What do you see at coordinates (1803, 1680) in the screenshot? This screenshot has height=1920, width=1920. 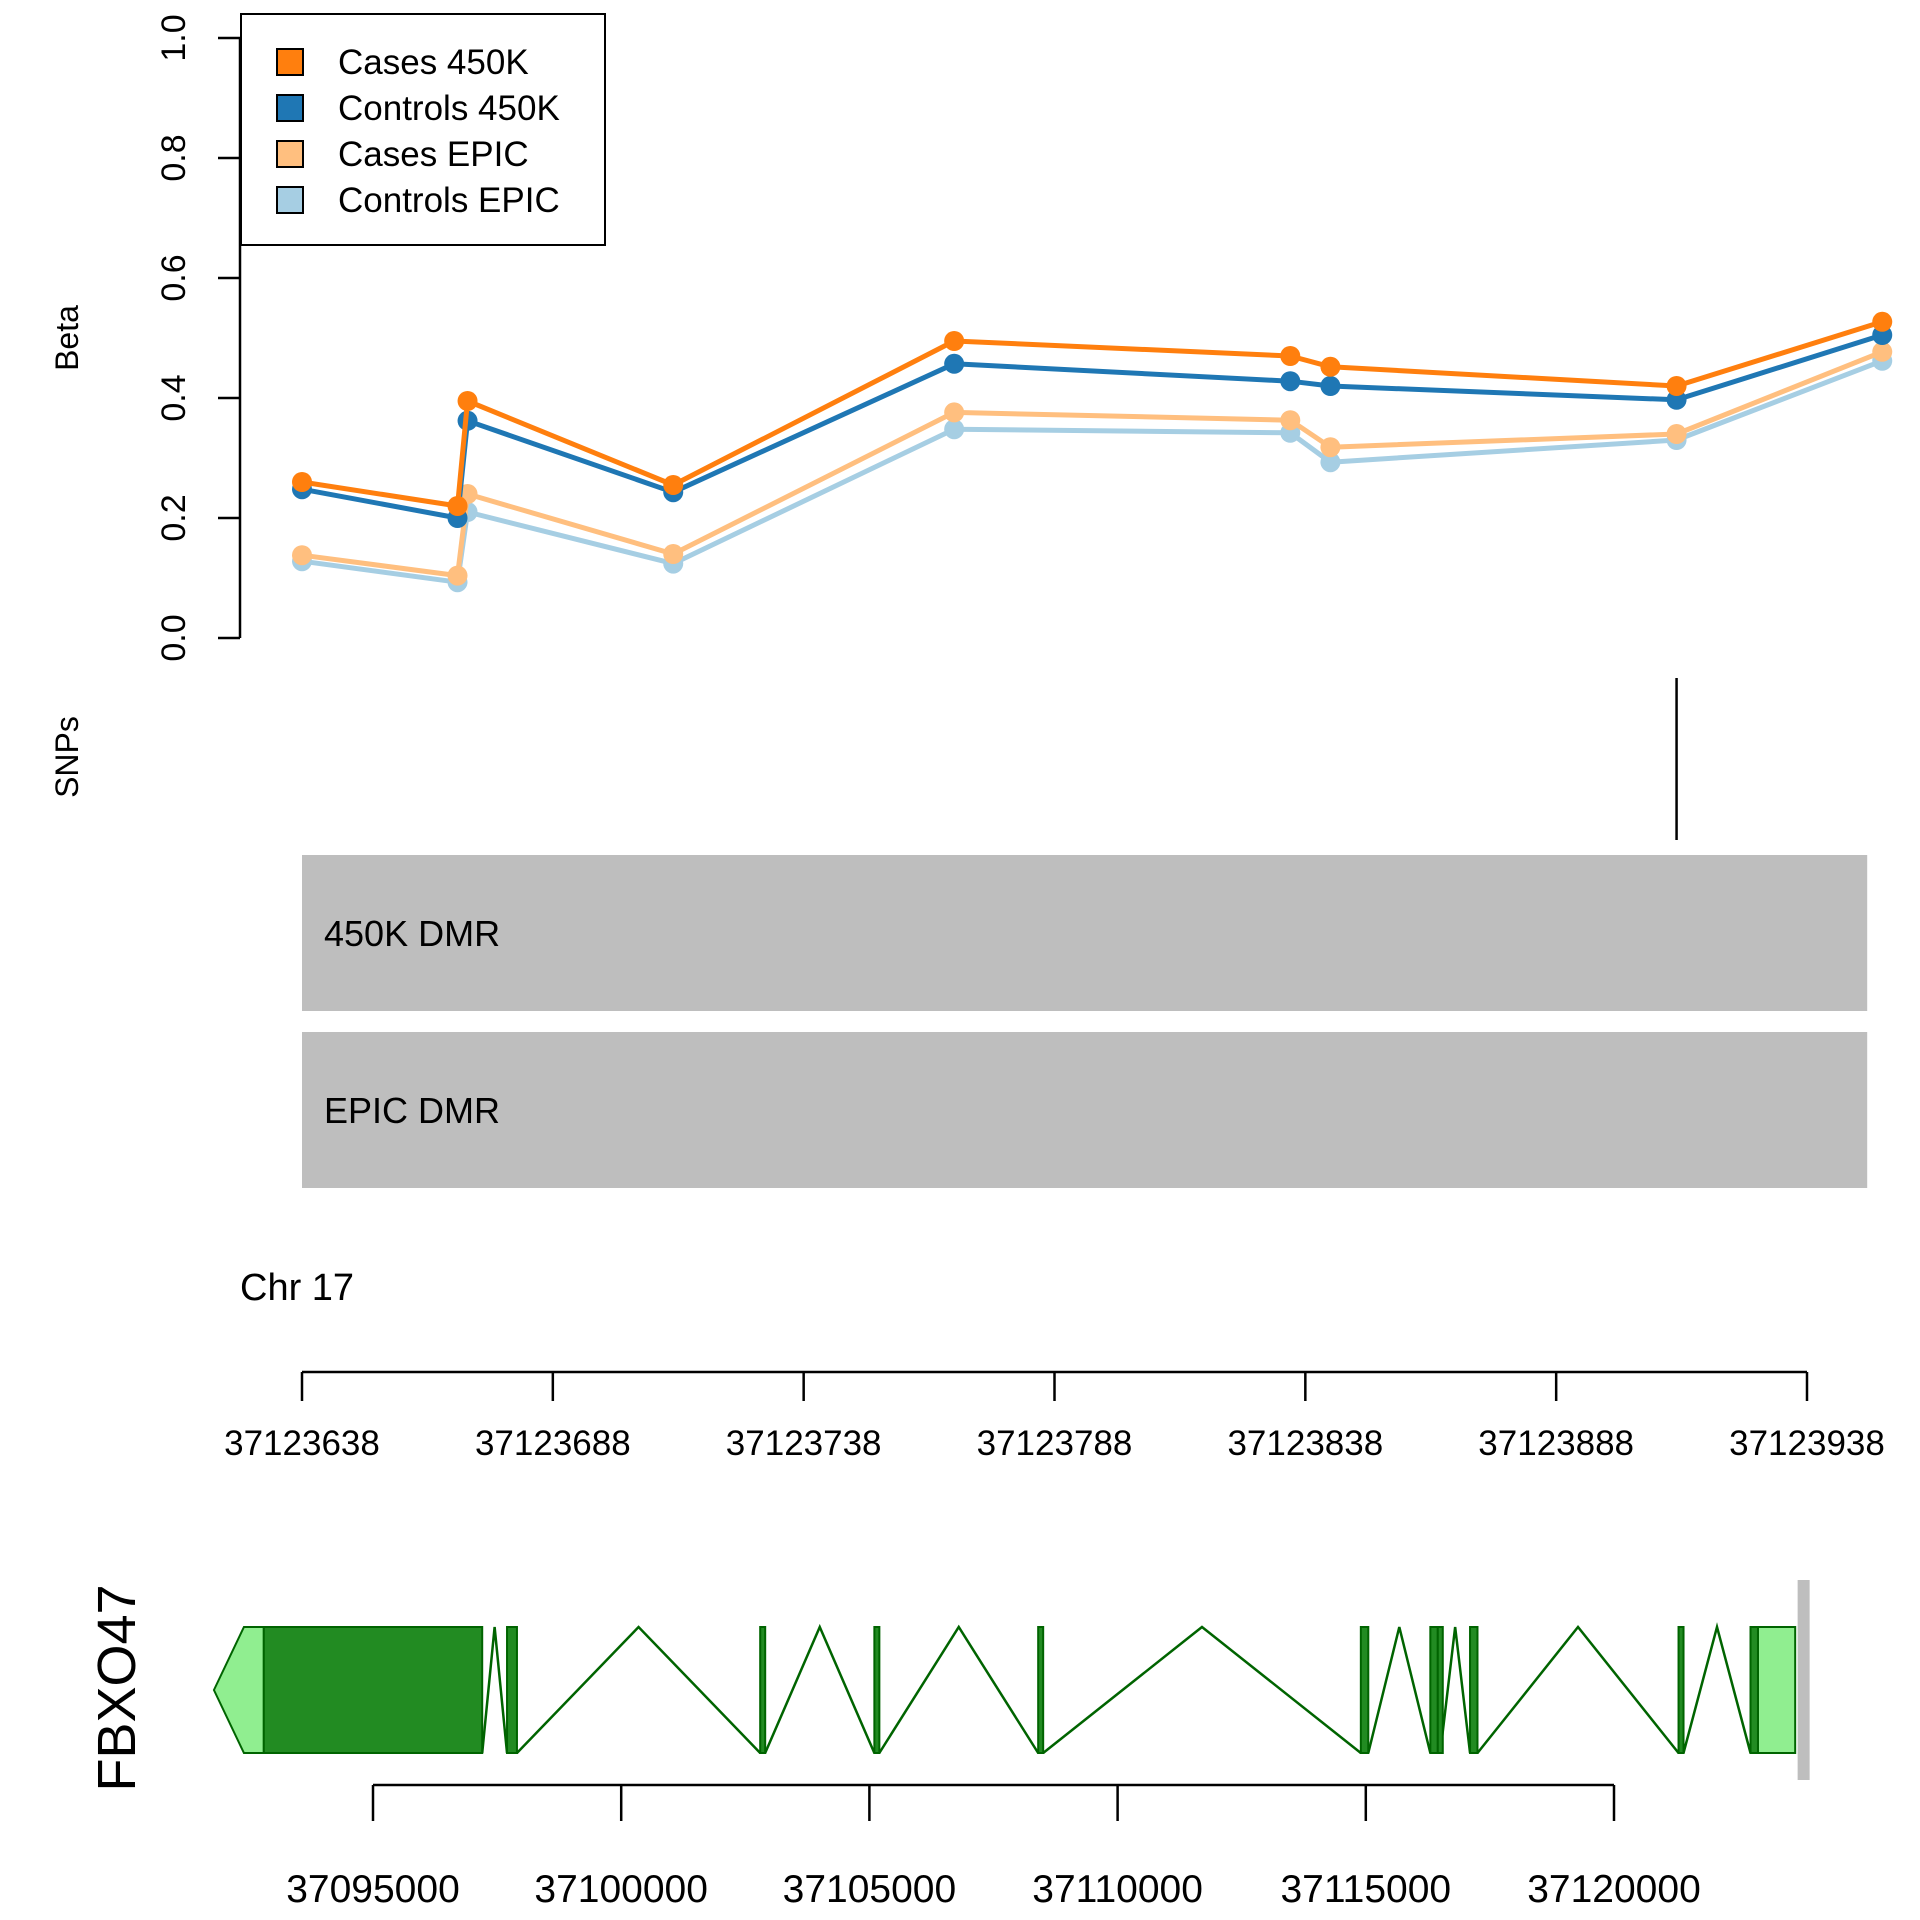 I see `dmr-locus-marker` at bounding box center [1803, 1680].